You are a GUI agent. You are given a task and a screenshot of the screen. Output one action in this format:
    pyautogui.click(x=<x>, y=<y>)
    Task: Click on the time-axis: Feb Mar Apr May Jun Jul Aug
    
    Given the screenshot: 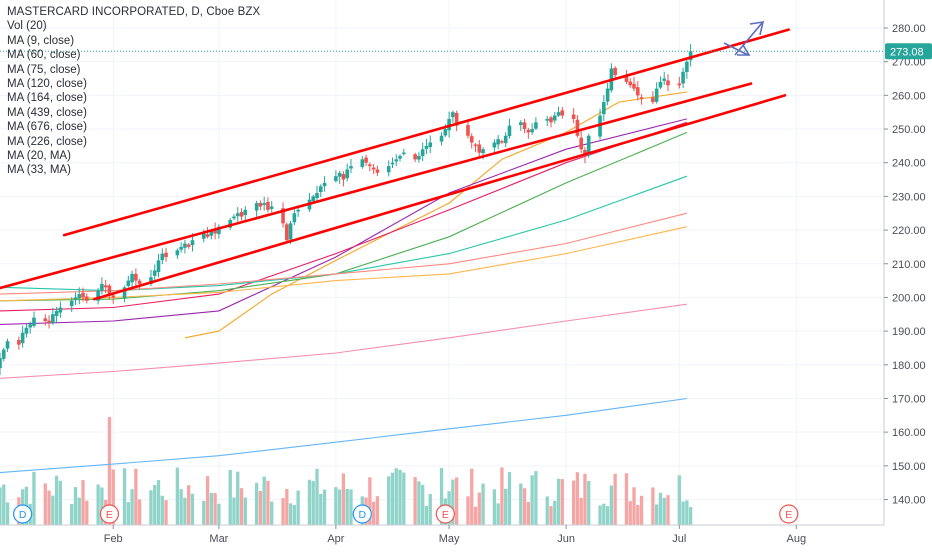 What is the action you would take?
    pyautogui.click(x=442, y=534)
    